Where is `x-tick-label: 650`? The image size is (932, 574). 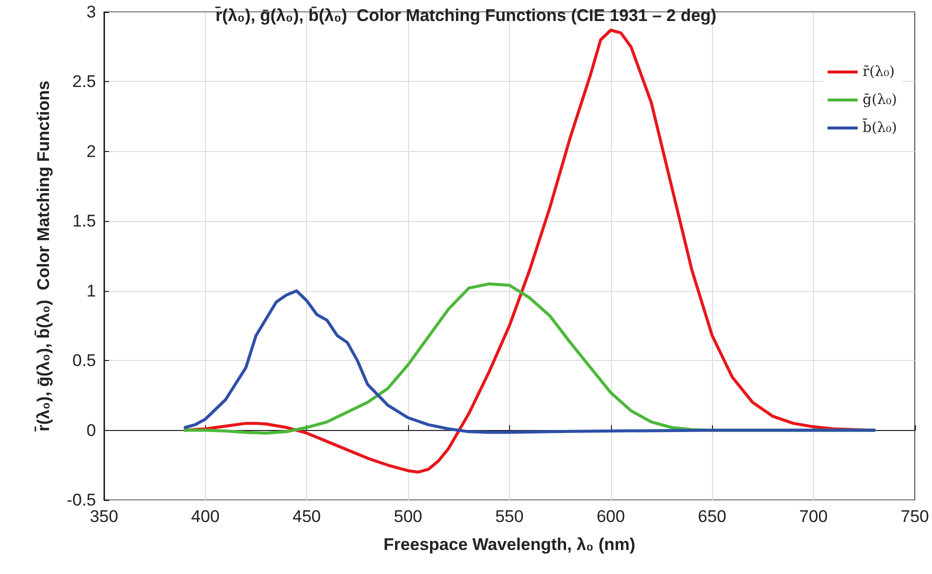
x-tick-label: 650 is located at coordinates (712, 516).